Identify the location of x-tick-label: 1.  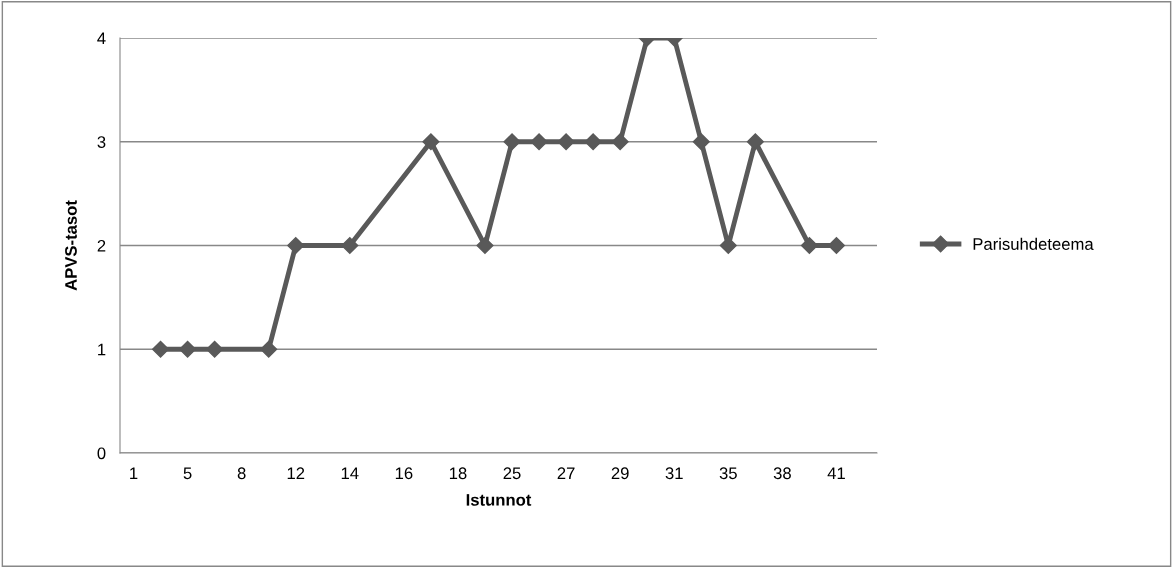
(134, 473).